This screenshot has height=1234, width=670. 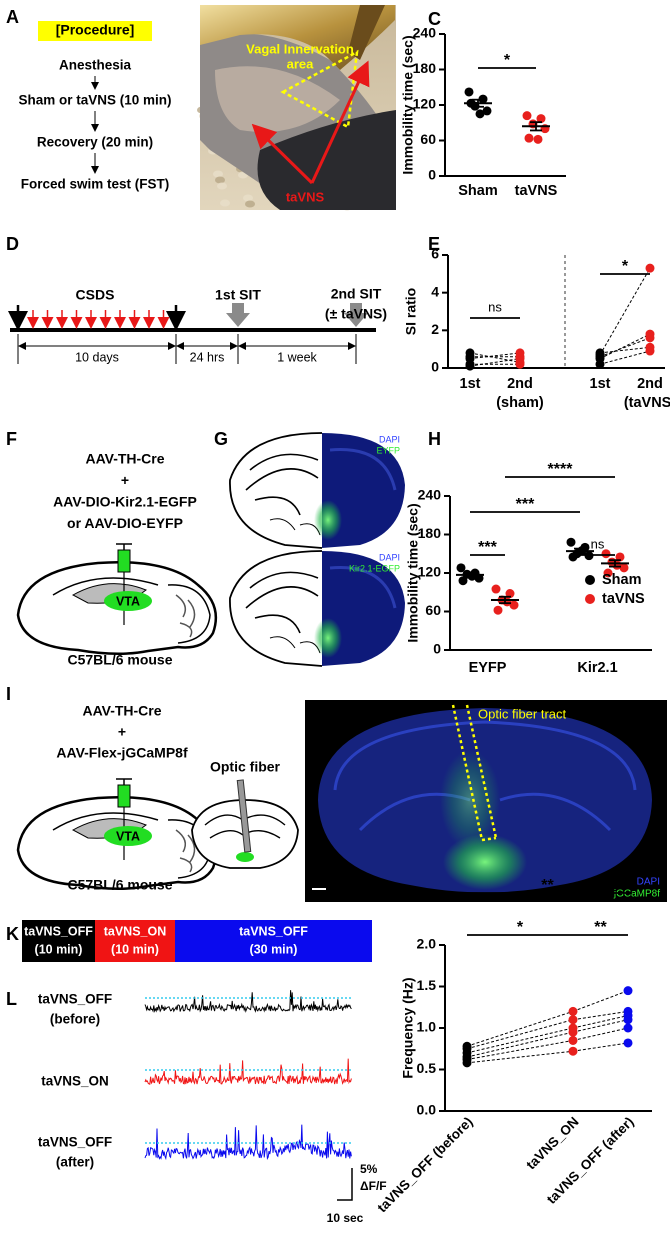 I want to click on x-tick-label: taVNS_OFF (before), so click(x=424, y=1164).